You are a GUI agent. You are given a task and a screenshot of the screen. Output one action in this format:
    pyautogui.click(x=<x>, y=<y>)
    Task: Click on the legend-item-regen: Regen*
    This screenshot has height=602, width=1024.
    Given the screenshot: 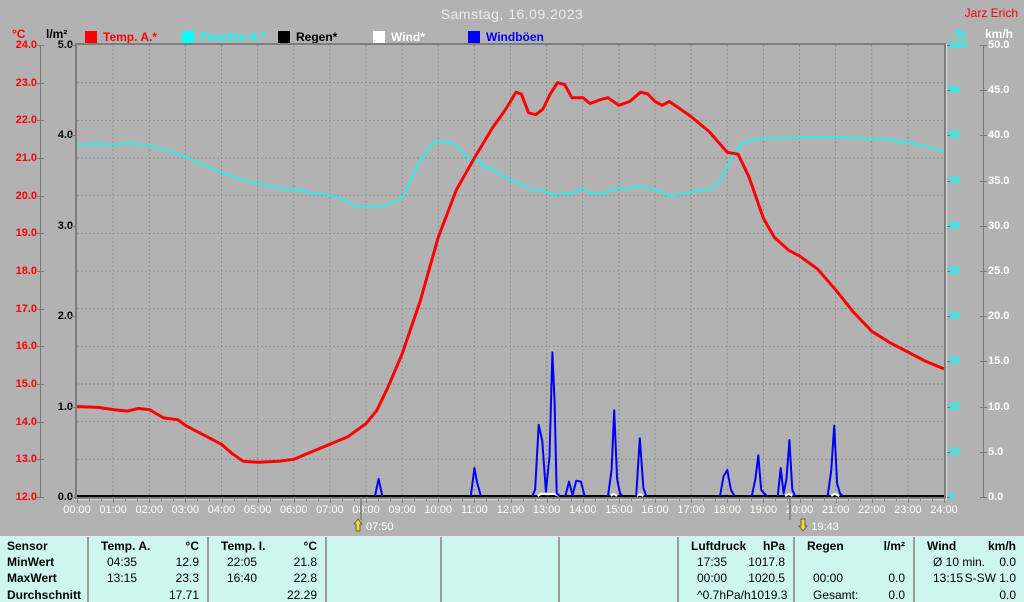 What is the action you would take?
    pyautogui.click(x=307, y=37)
    